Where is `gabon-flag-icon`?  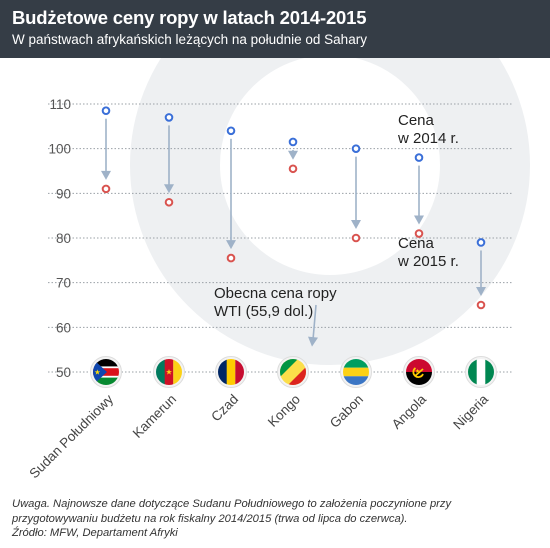 gabon-flag-icon is located at coordinates (356, 372).